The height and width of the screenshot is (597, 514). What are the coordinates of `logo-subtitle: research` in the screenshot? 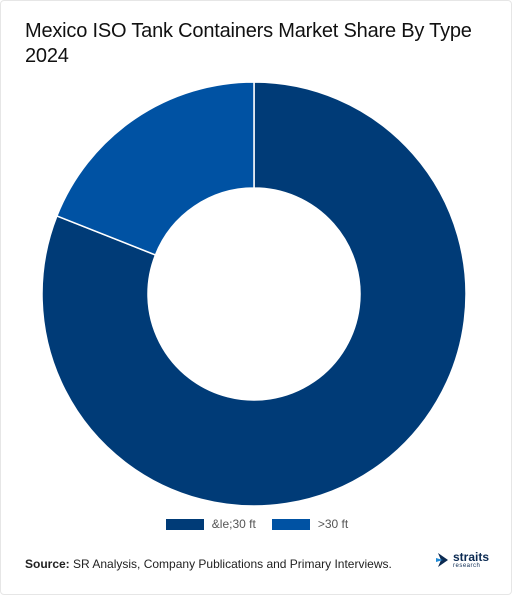 It's located at (467, 566).